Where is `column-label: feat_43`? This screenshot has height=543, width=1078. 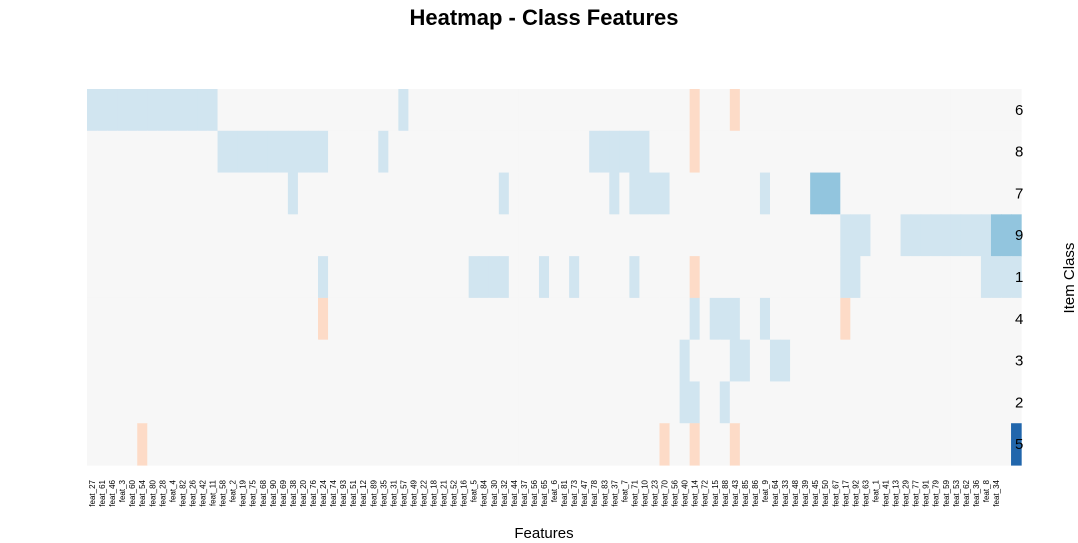
column-label: feat_43 is located at coordinates (735, 492).